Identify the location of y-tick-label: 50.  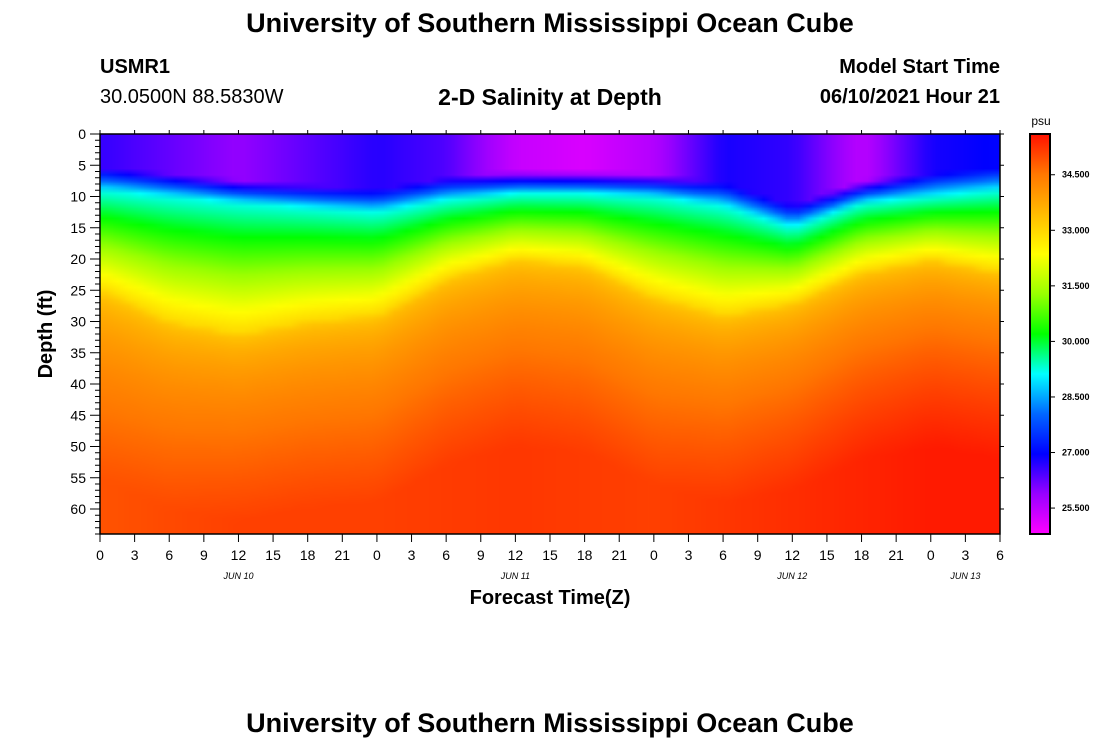
(78, 447).